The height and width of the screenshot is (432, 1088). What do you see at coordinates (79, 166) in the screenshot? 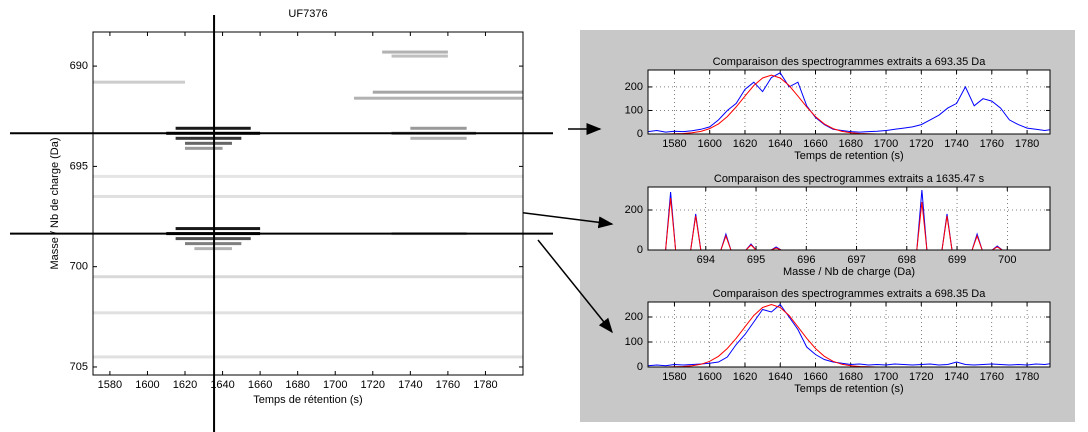
I see `y-tick-label: 695` at bounding box center [79, 166].